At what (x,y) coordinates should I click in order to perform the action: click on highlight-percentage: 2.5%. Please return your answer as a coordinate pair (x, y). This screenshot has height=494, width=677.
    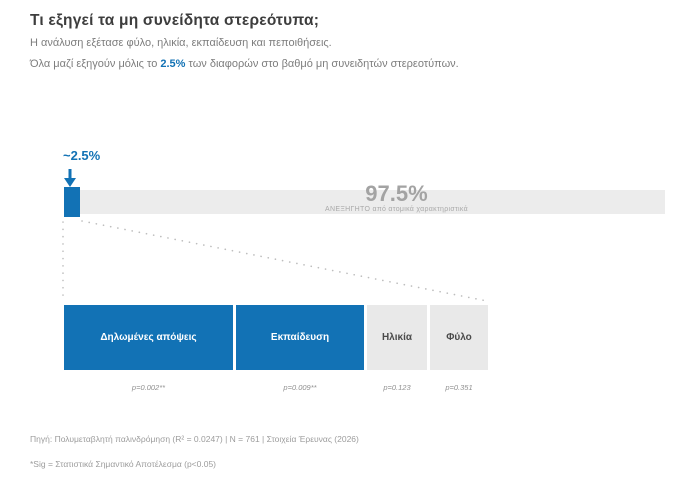
    Looking at the image, I should click on (173, 64).